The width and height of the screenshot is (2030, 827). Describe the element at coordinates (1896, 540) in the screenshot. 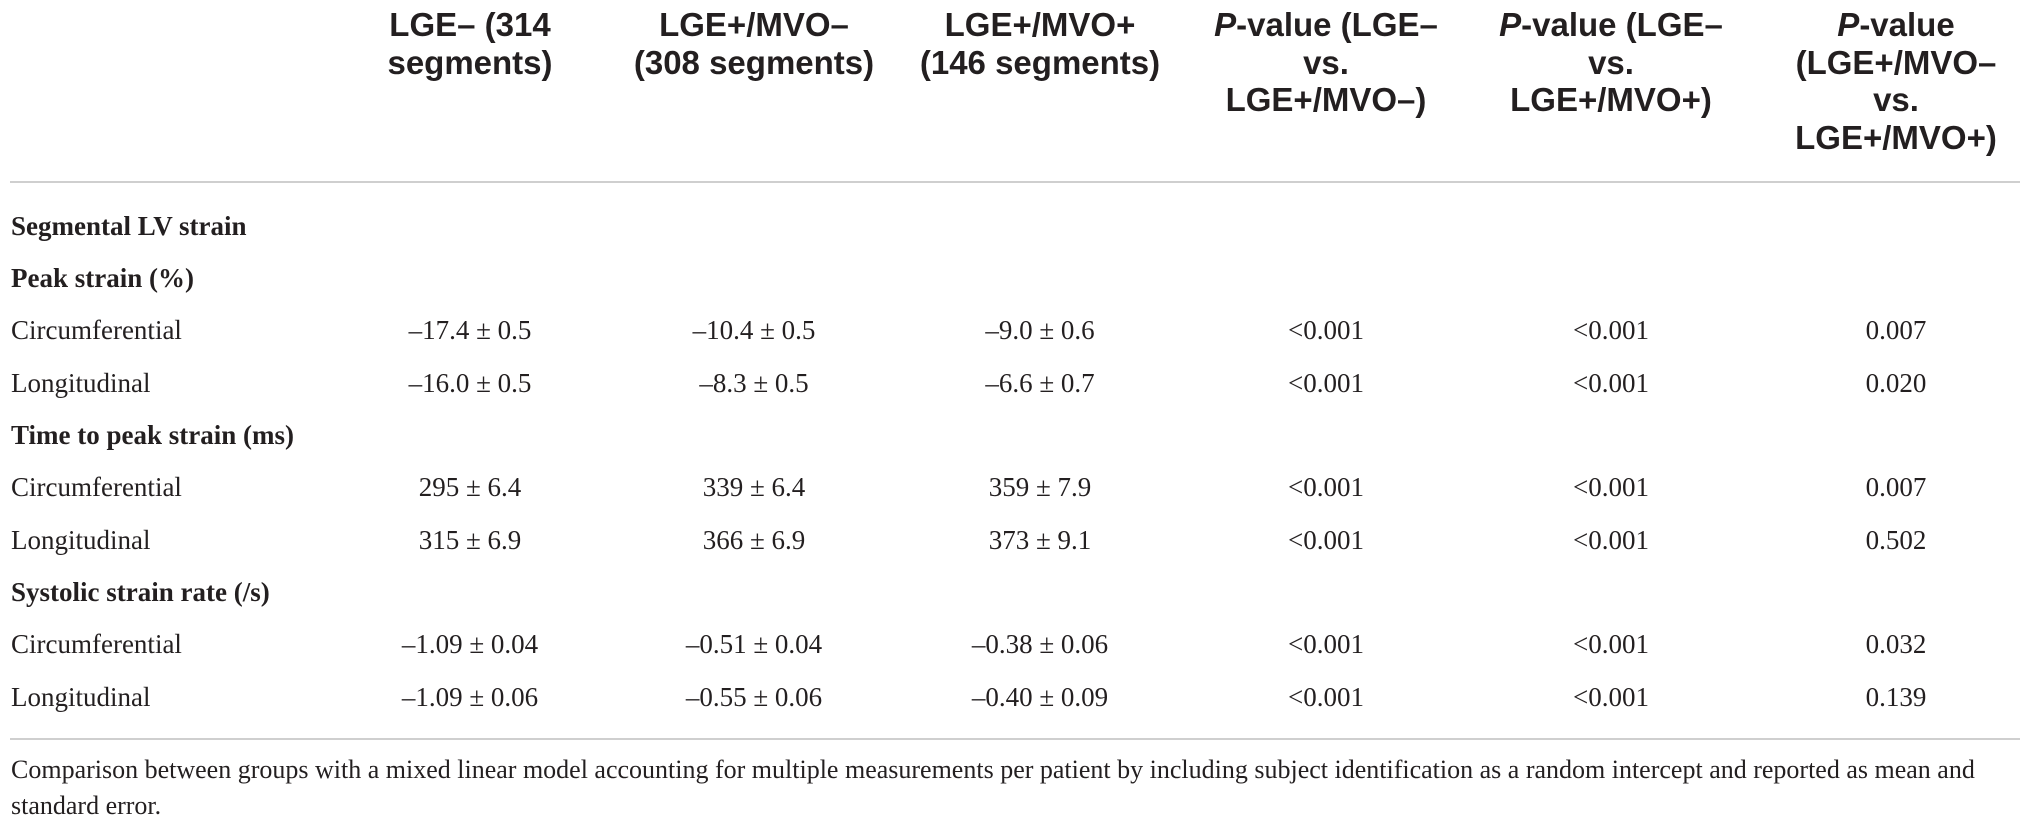

I see `table-cell: 0.502` at that location.